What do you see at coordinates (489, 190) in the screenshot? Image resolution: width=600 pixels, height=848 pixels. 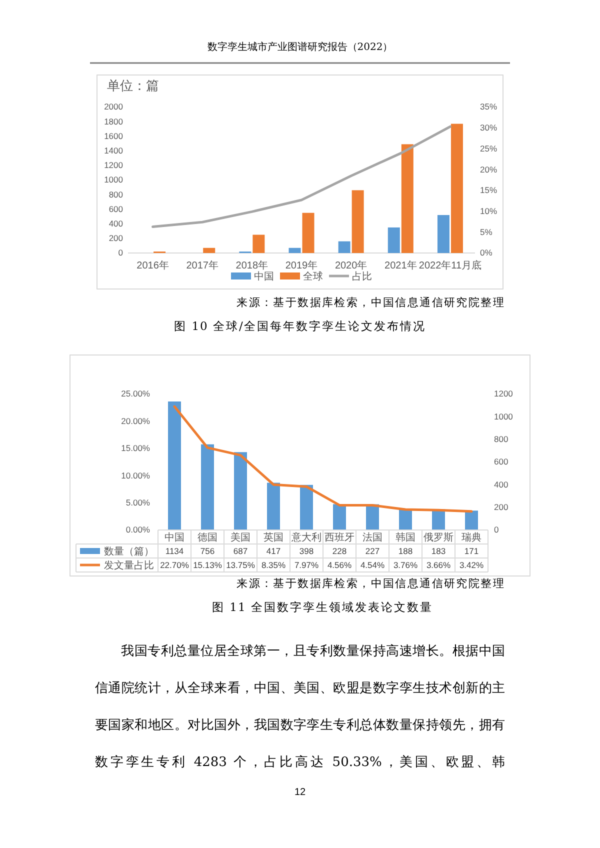 I see `y2-tick-label: 15%` at bounding box center [489, 190].